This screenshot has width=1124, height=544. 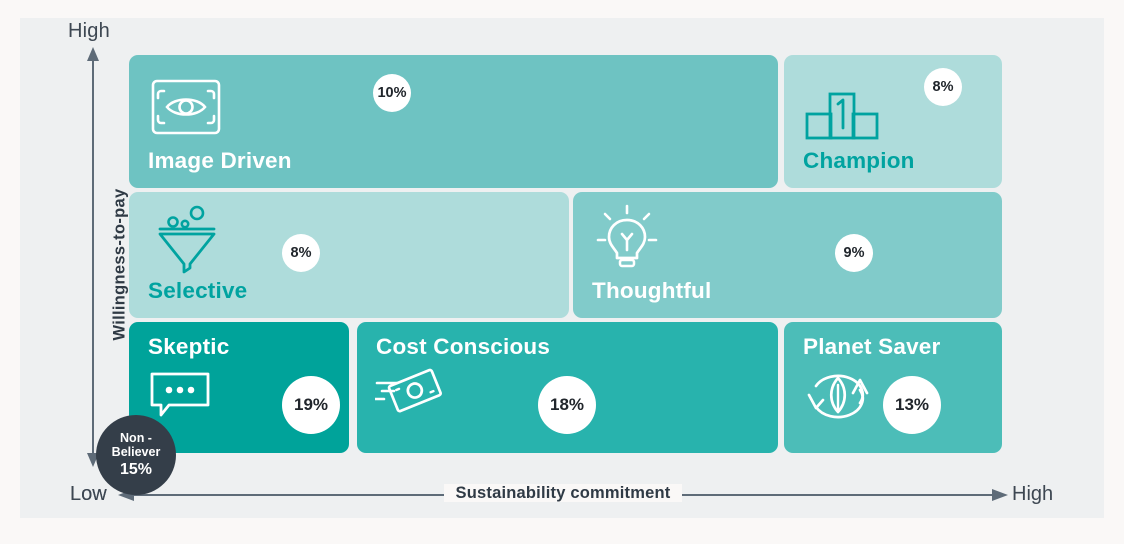 What do you see at coordinates (187, 239) in the screenshot?
I see `funnel-icon` at bounding box center [187, 239].